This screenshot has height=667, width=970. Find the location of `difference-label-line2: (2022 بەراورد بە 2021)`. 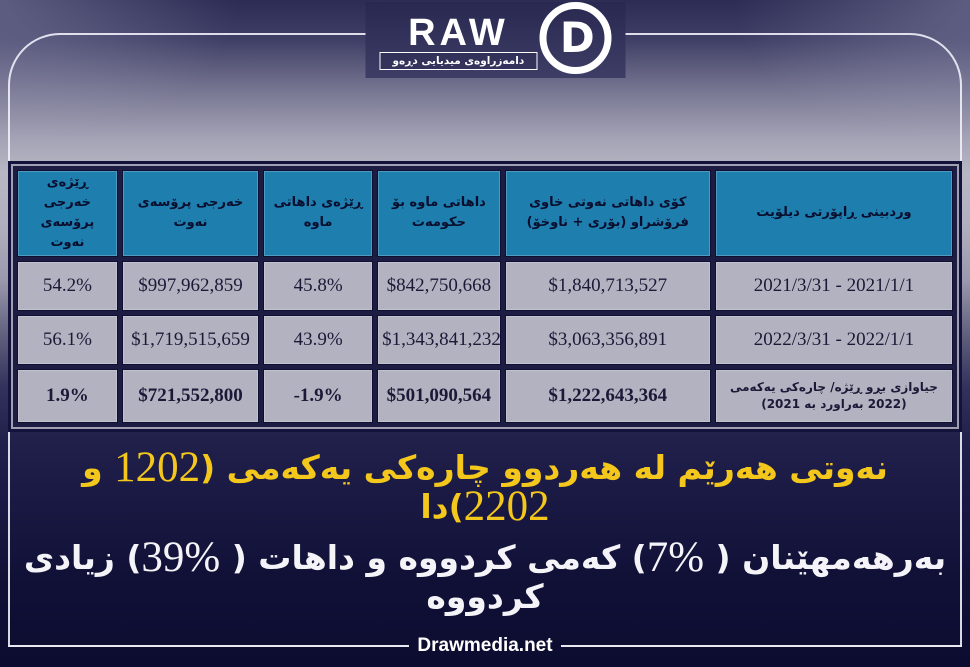

difference-label-line2: (2022 بەراورد بە 2021) is located at coordinates (834, 403).